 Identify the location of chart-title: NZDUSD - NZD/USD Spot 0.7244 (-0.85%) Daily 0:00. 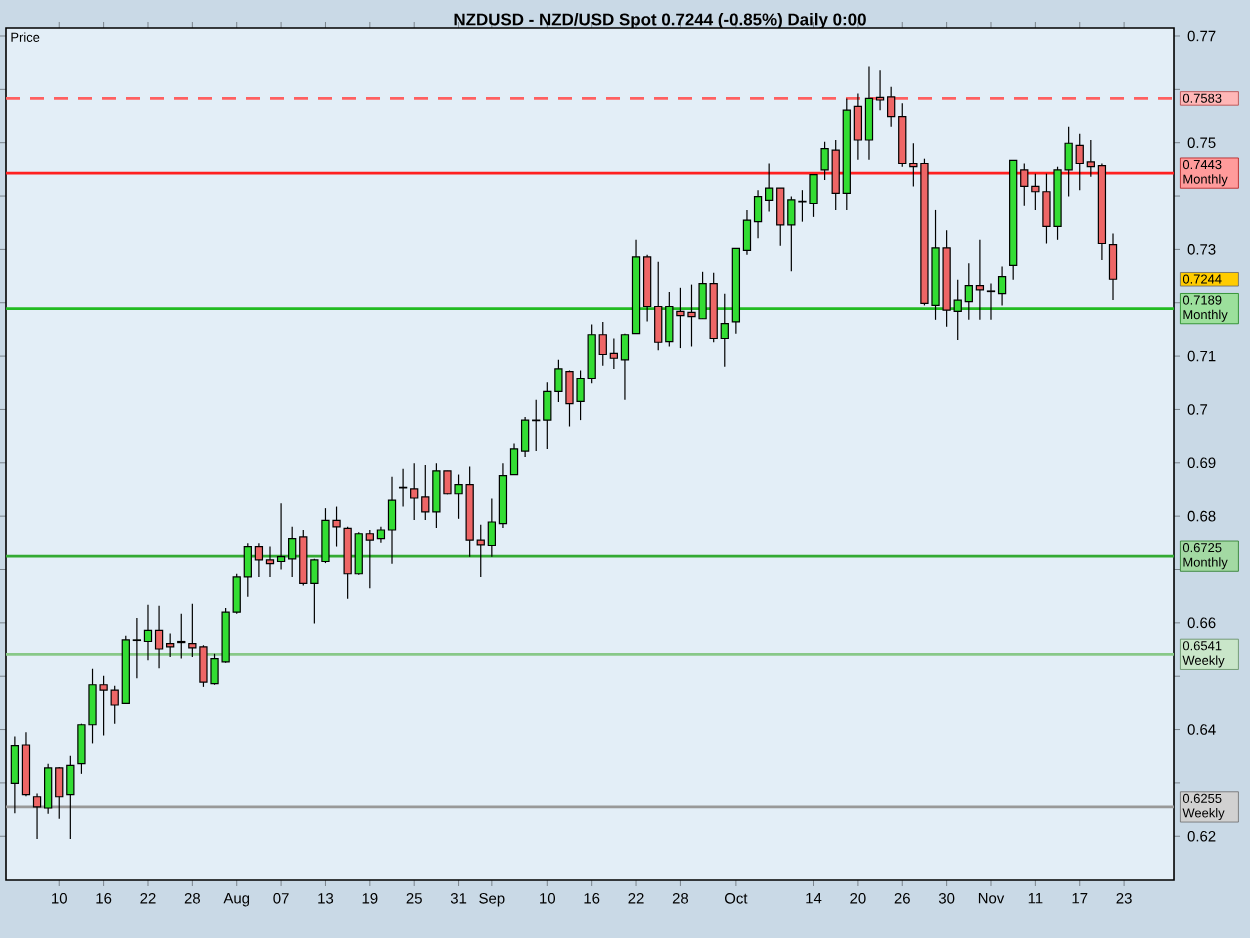
(660, 21).